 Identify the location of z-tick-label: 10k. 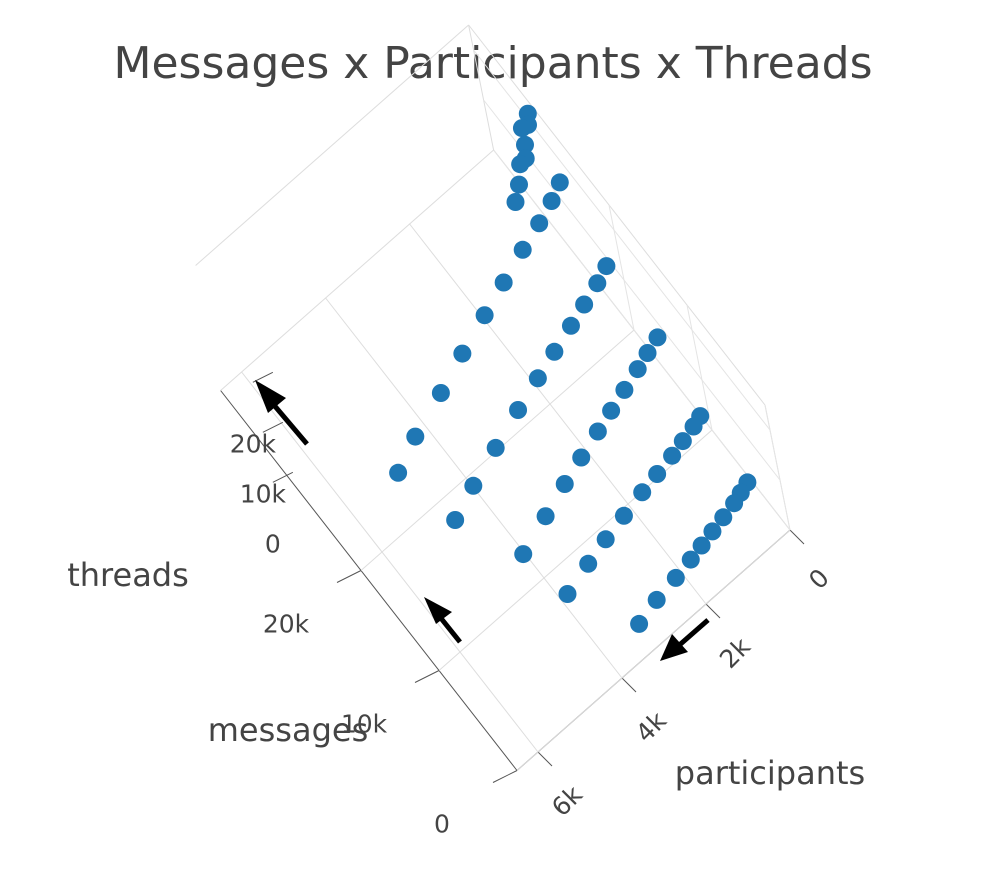
(263, 493).